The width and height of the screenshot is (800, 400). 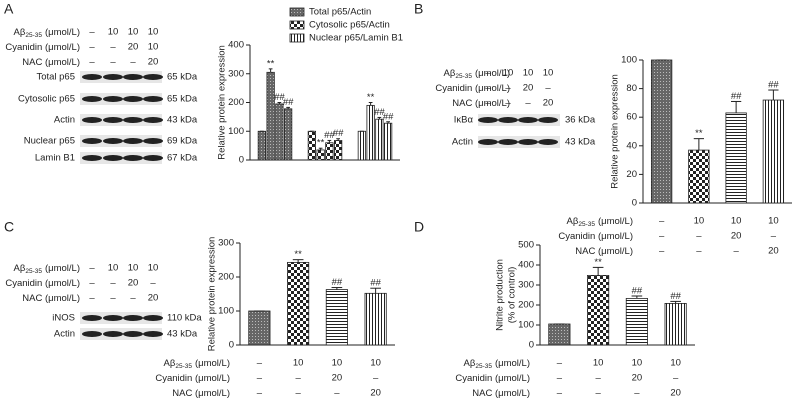 I want to click on band-kda: 43 kDa, so click(x=182, y=120).